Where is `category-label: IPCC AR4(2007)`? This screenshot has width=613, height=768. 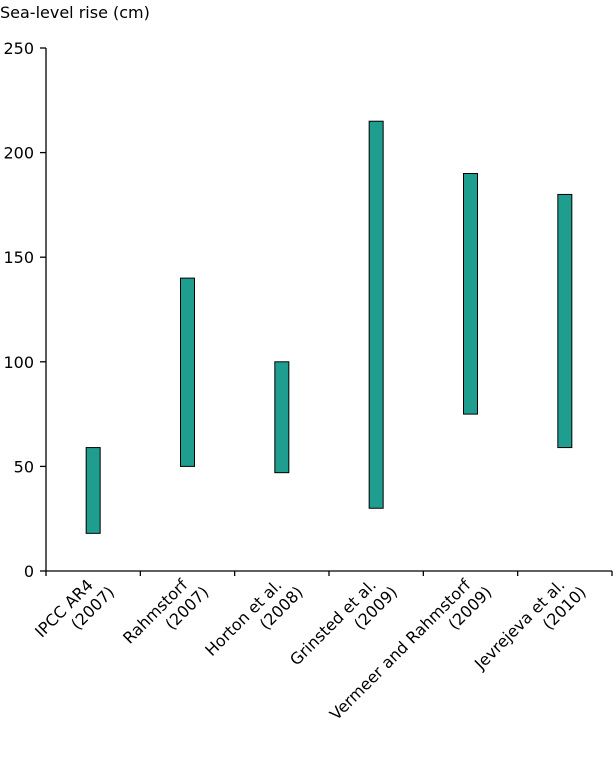
category-label: IPCC AR4(2007) is located at coordinates (74, 608).